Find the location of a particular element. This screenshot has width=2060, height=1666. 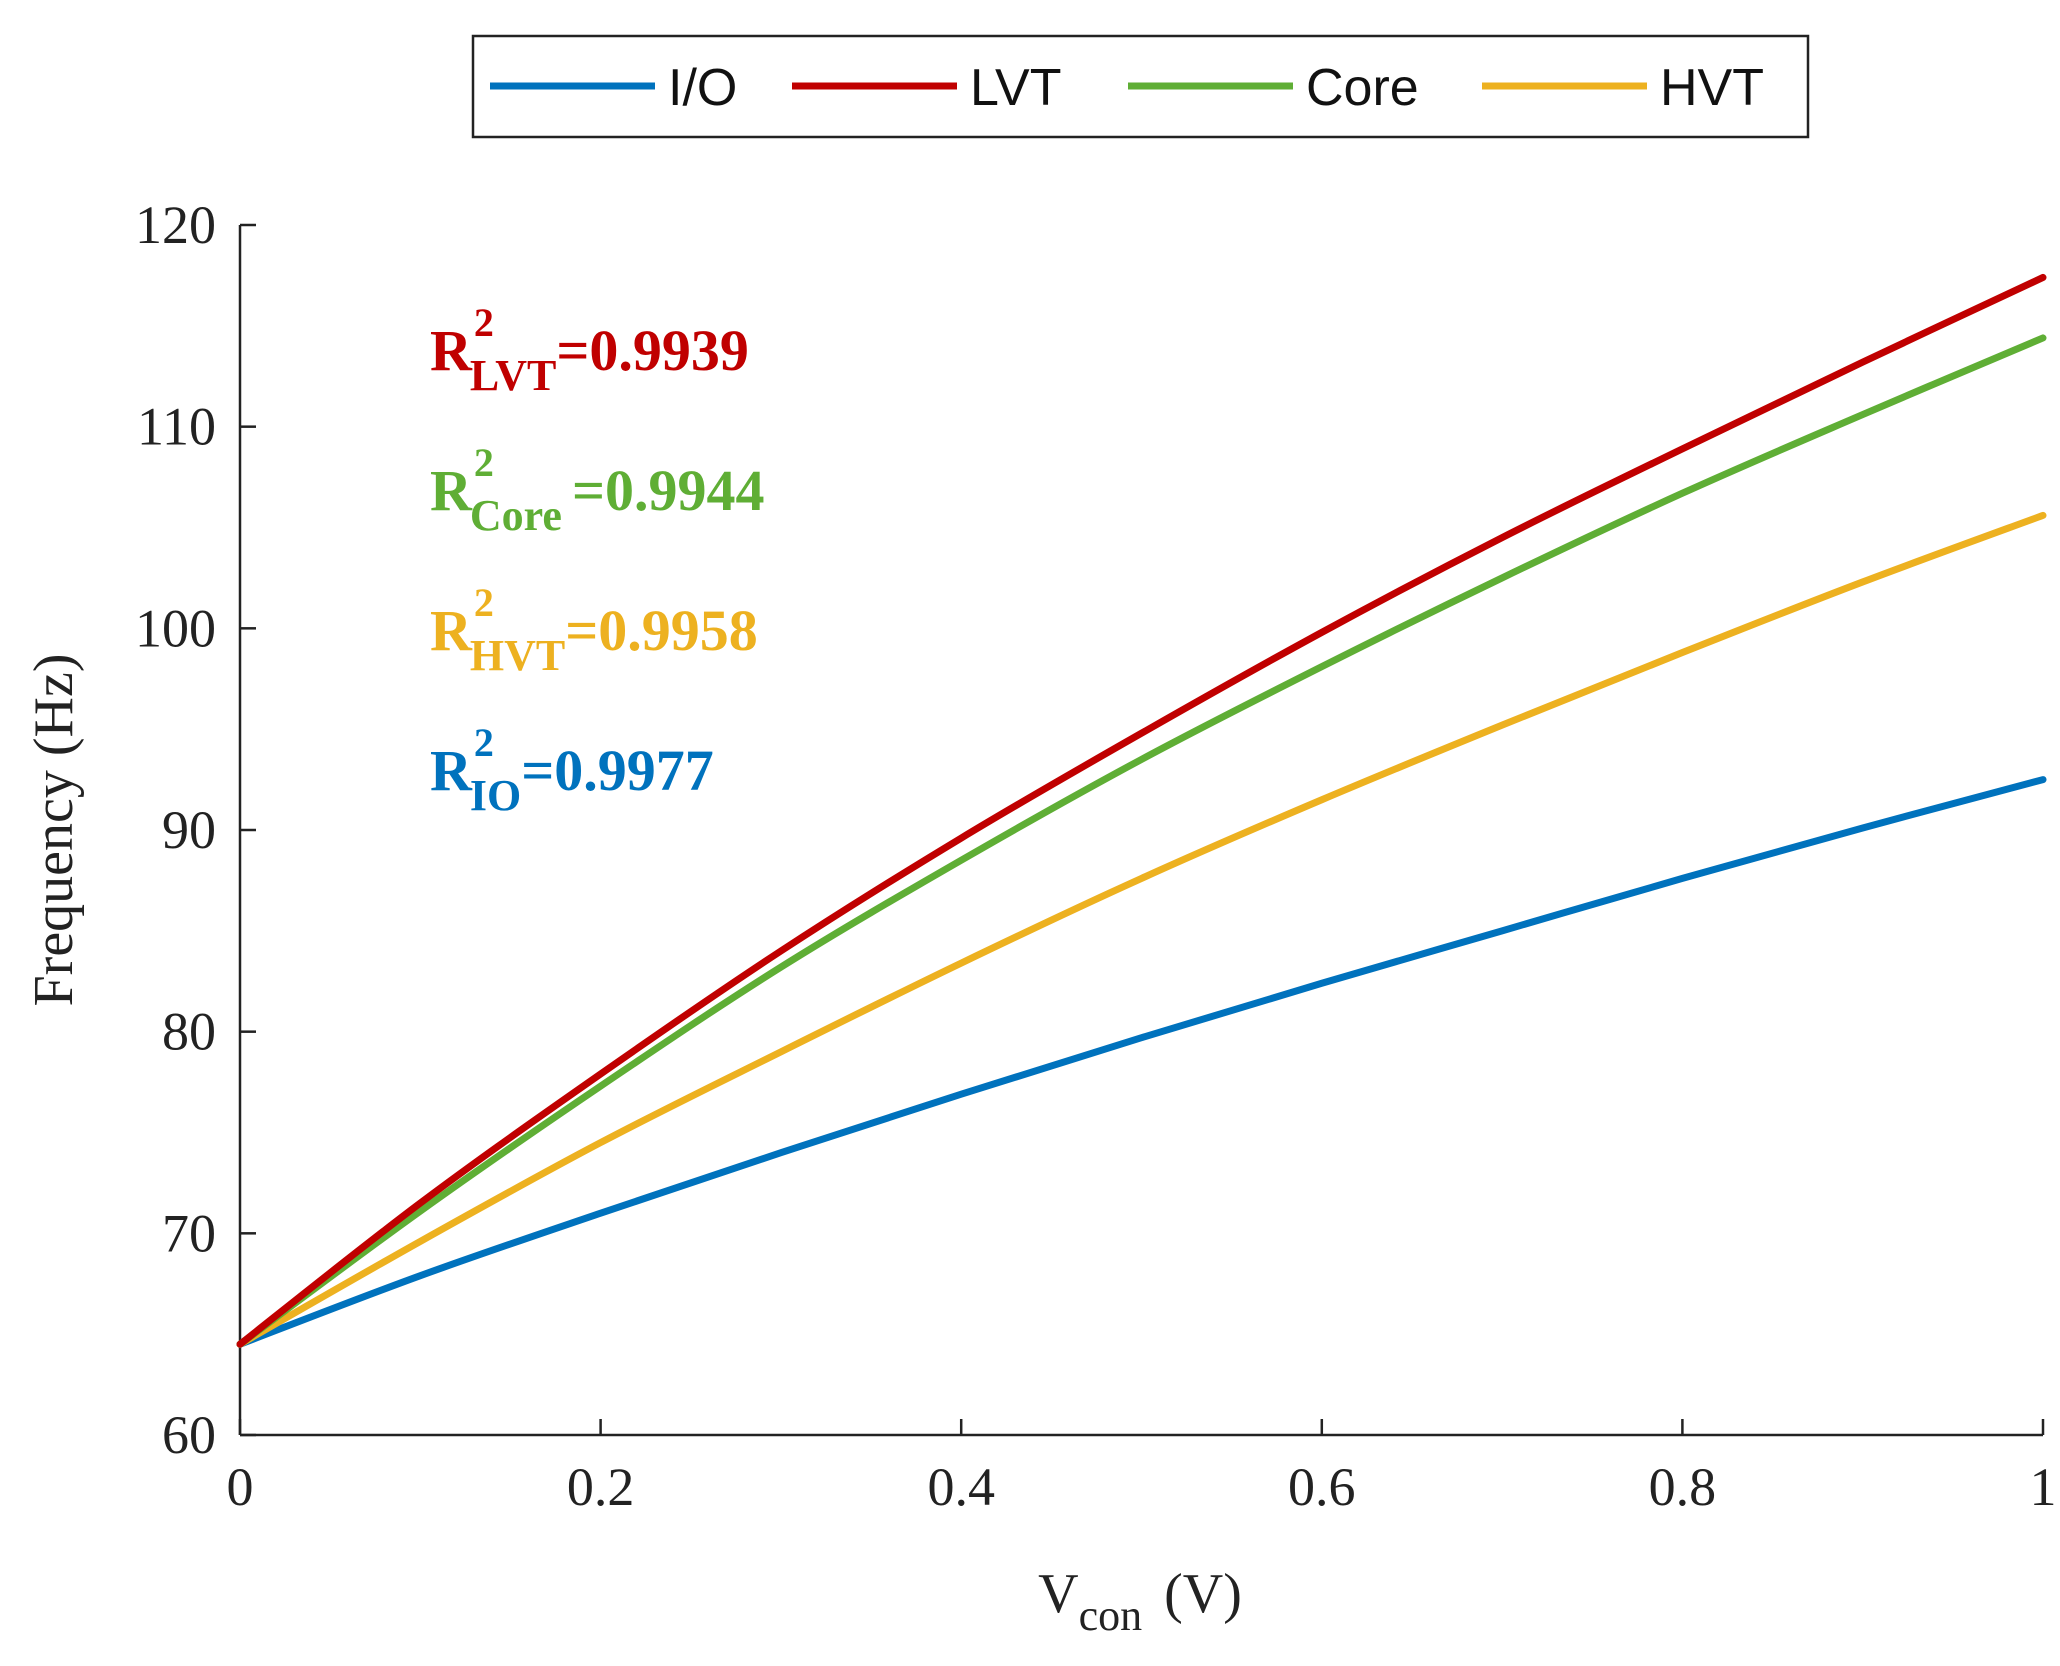

x-axis-label-unit: (V) is located at coordinates (1203, 1594).